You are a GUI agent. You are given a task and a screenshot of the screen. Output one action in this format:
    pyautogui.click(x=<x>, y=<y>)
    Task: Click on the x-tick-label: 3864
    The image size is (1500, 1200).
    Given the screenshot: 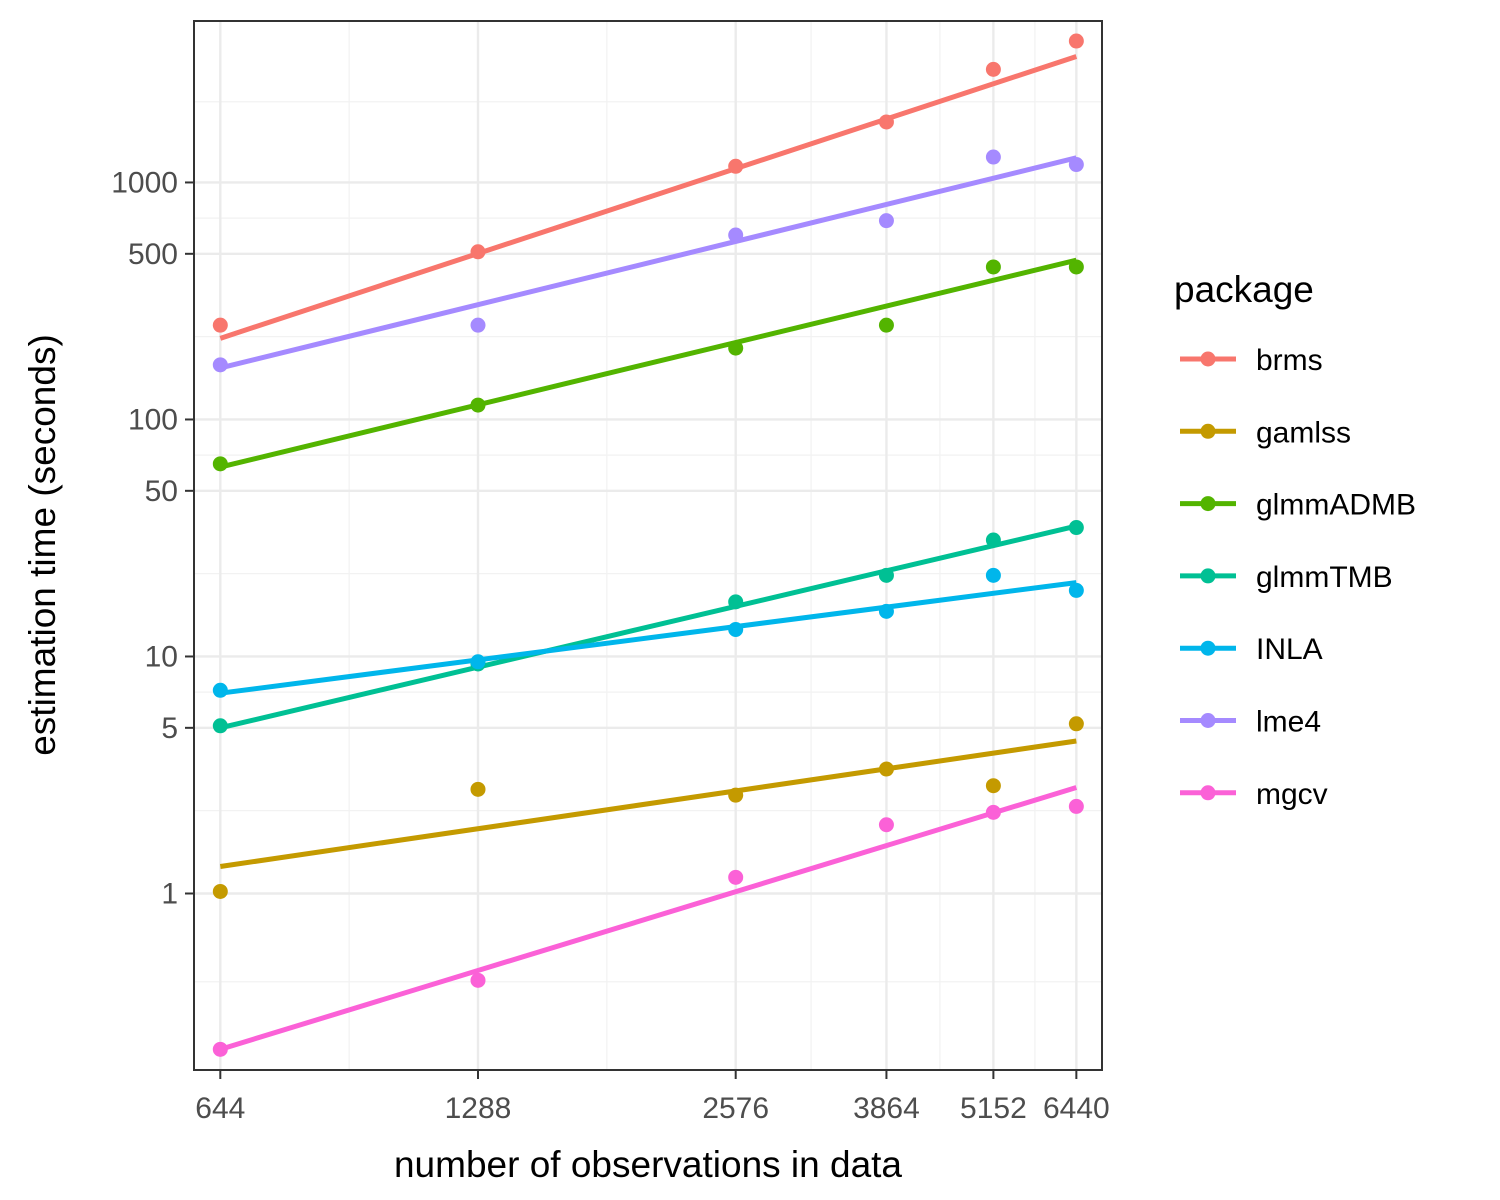 What is the action you would take?
    pyautogui.click(x=886, y=1108)
    